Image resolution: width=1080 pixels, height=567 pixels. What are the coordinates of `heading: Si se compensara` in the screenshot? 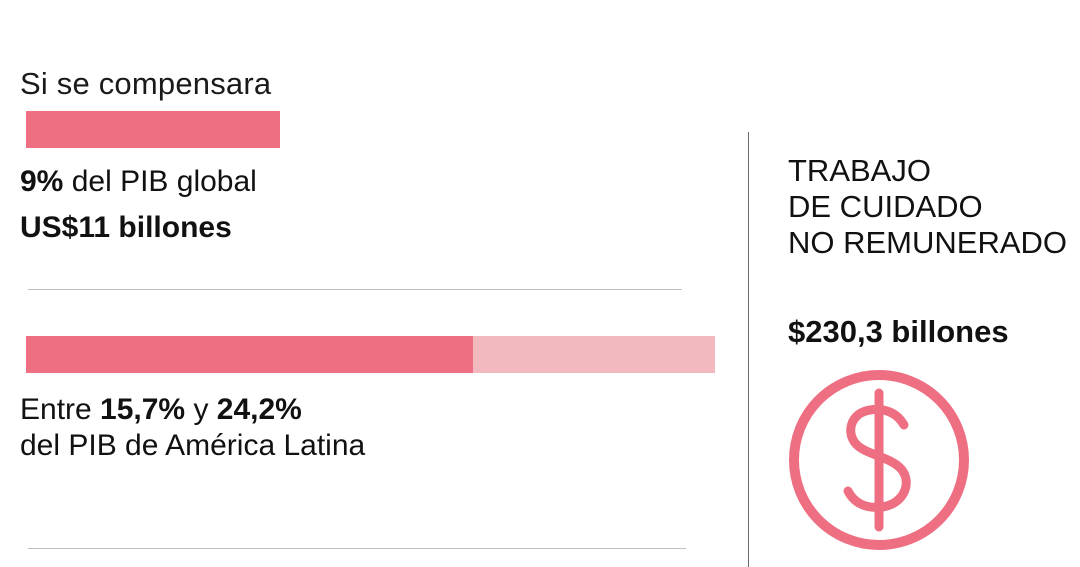 It's located at (146, 83).